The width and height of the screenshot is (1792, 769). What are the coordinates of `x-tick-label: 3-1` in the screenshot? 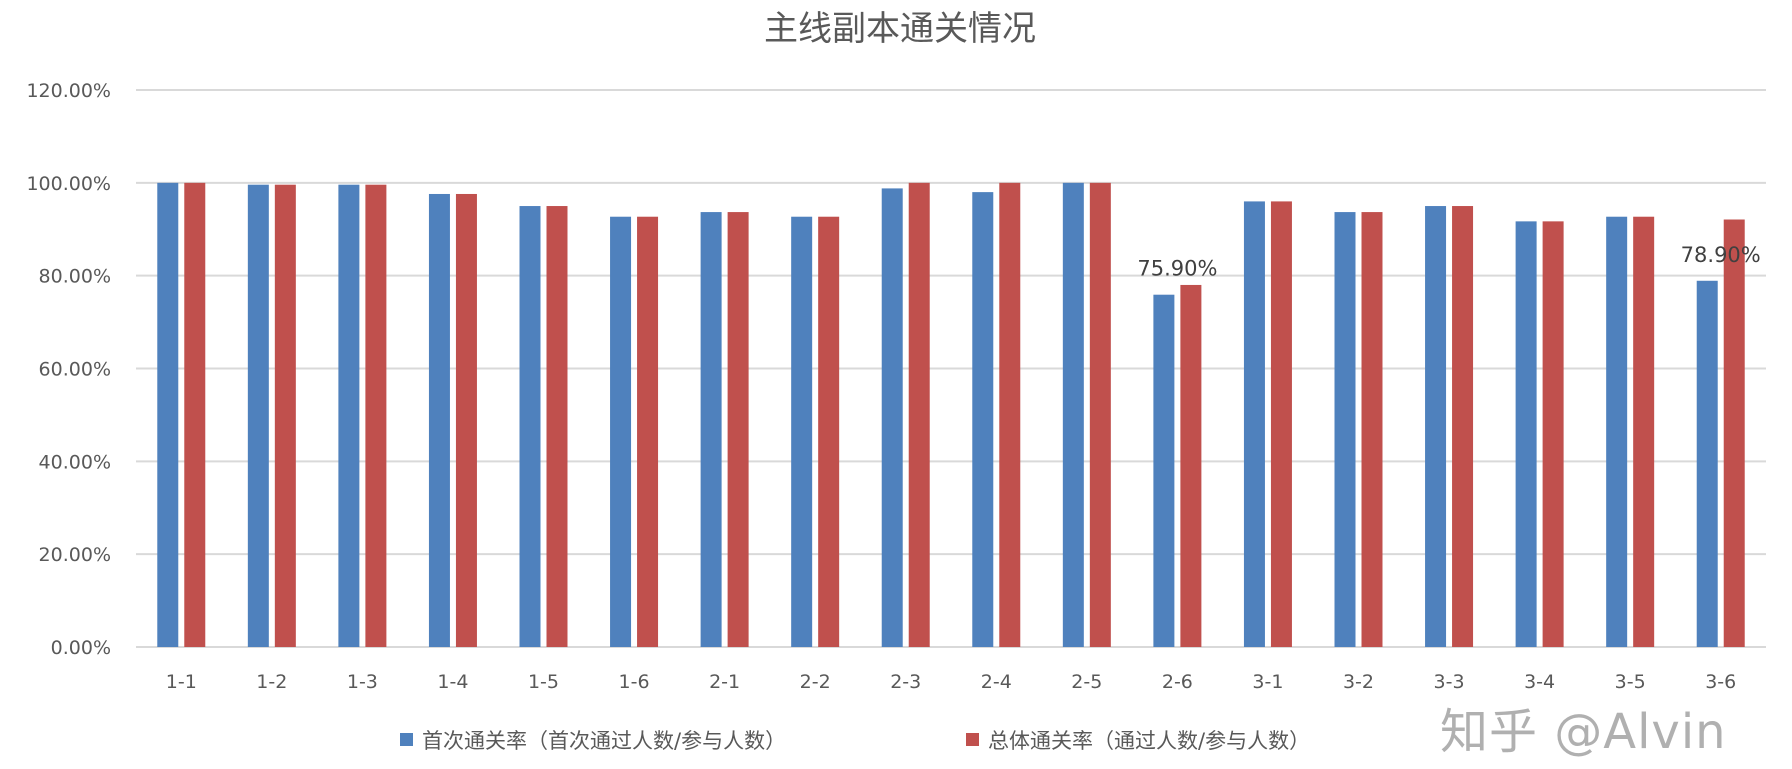 It's located at (1267, 682).